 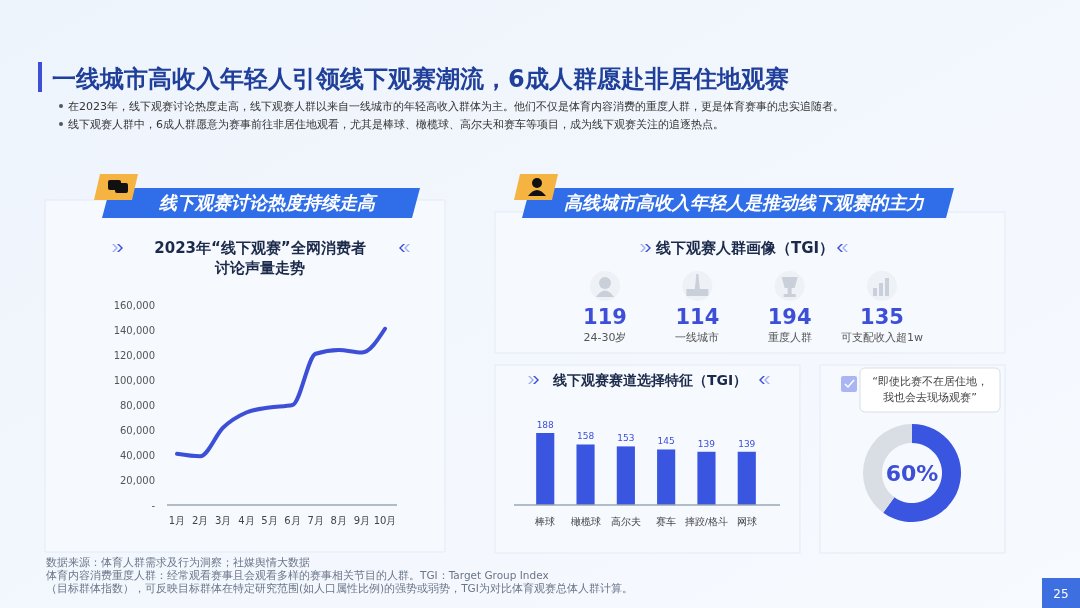 What do you see at coordinates (137, 430) in the screenshot?
I see `y-tick-label: 60,000` at bounding box center [137, 430].